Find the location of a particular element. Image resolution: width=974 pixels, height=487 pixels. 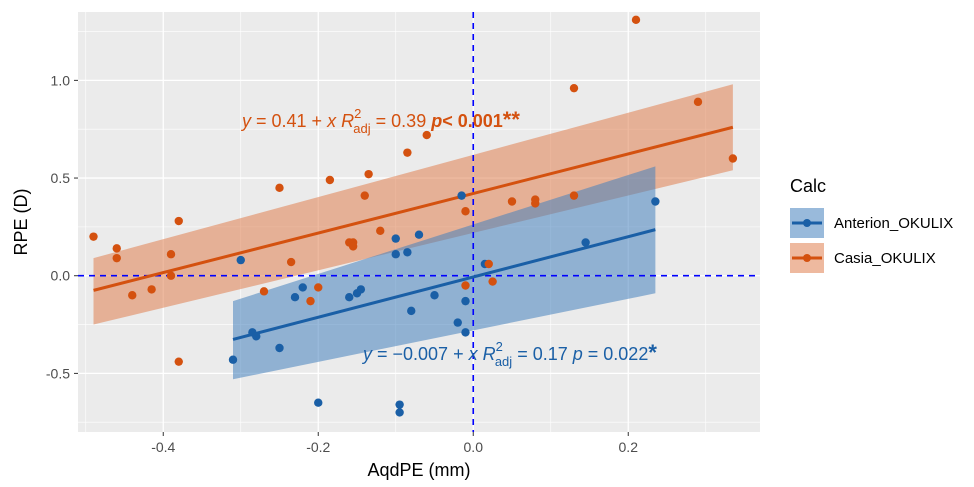

x-tick-label: -0.4 is located at coordinates (163, 447).